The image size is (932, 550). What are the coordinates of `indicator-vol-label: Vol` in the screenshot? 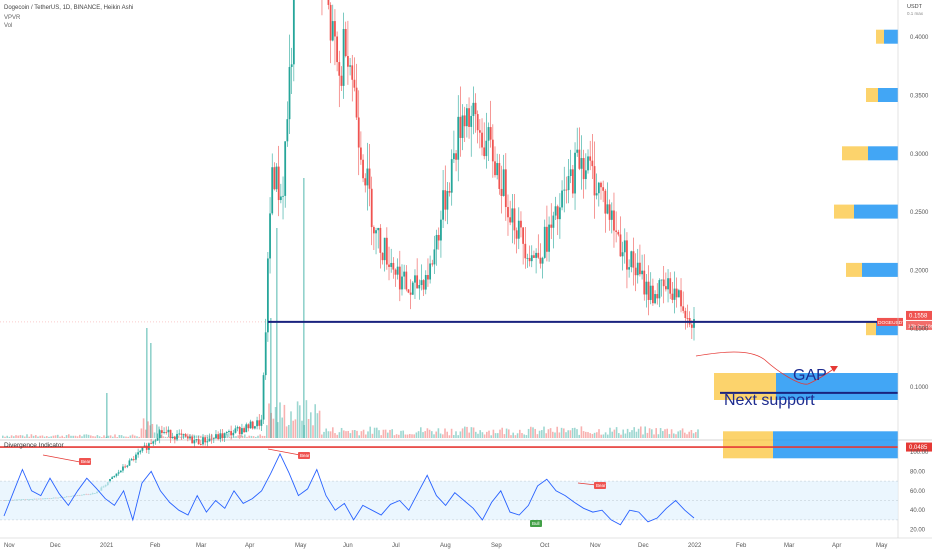 It's located at (8, 26).